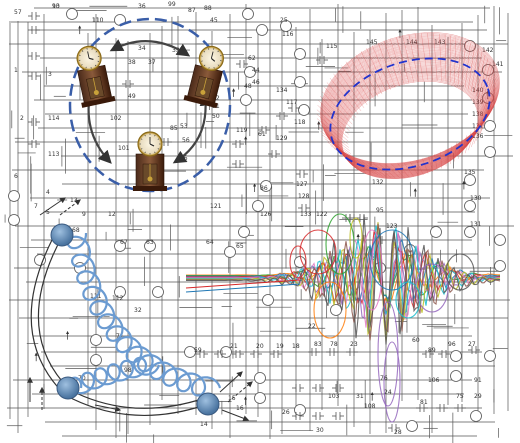 This screenshot has height=443, width=520. What do you see at coordinates (192, 10) in the screenshot?
I see `component-label: 87` at bounding box center [192, 10].